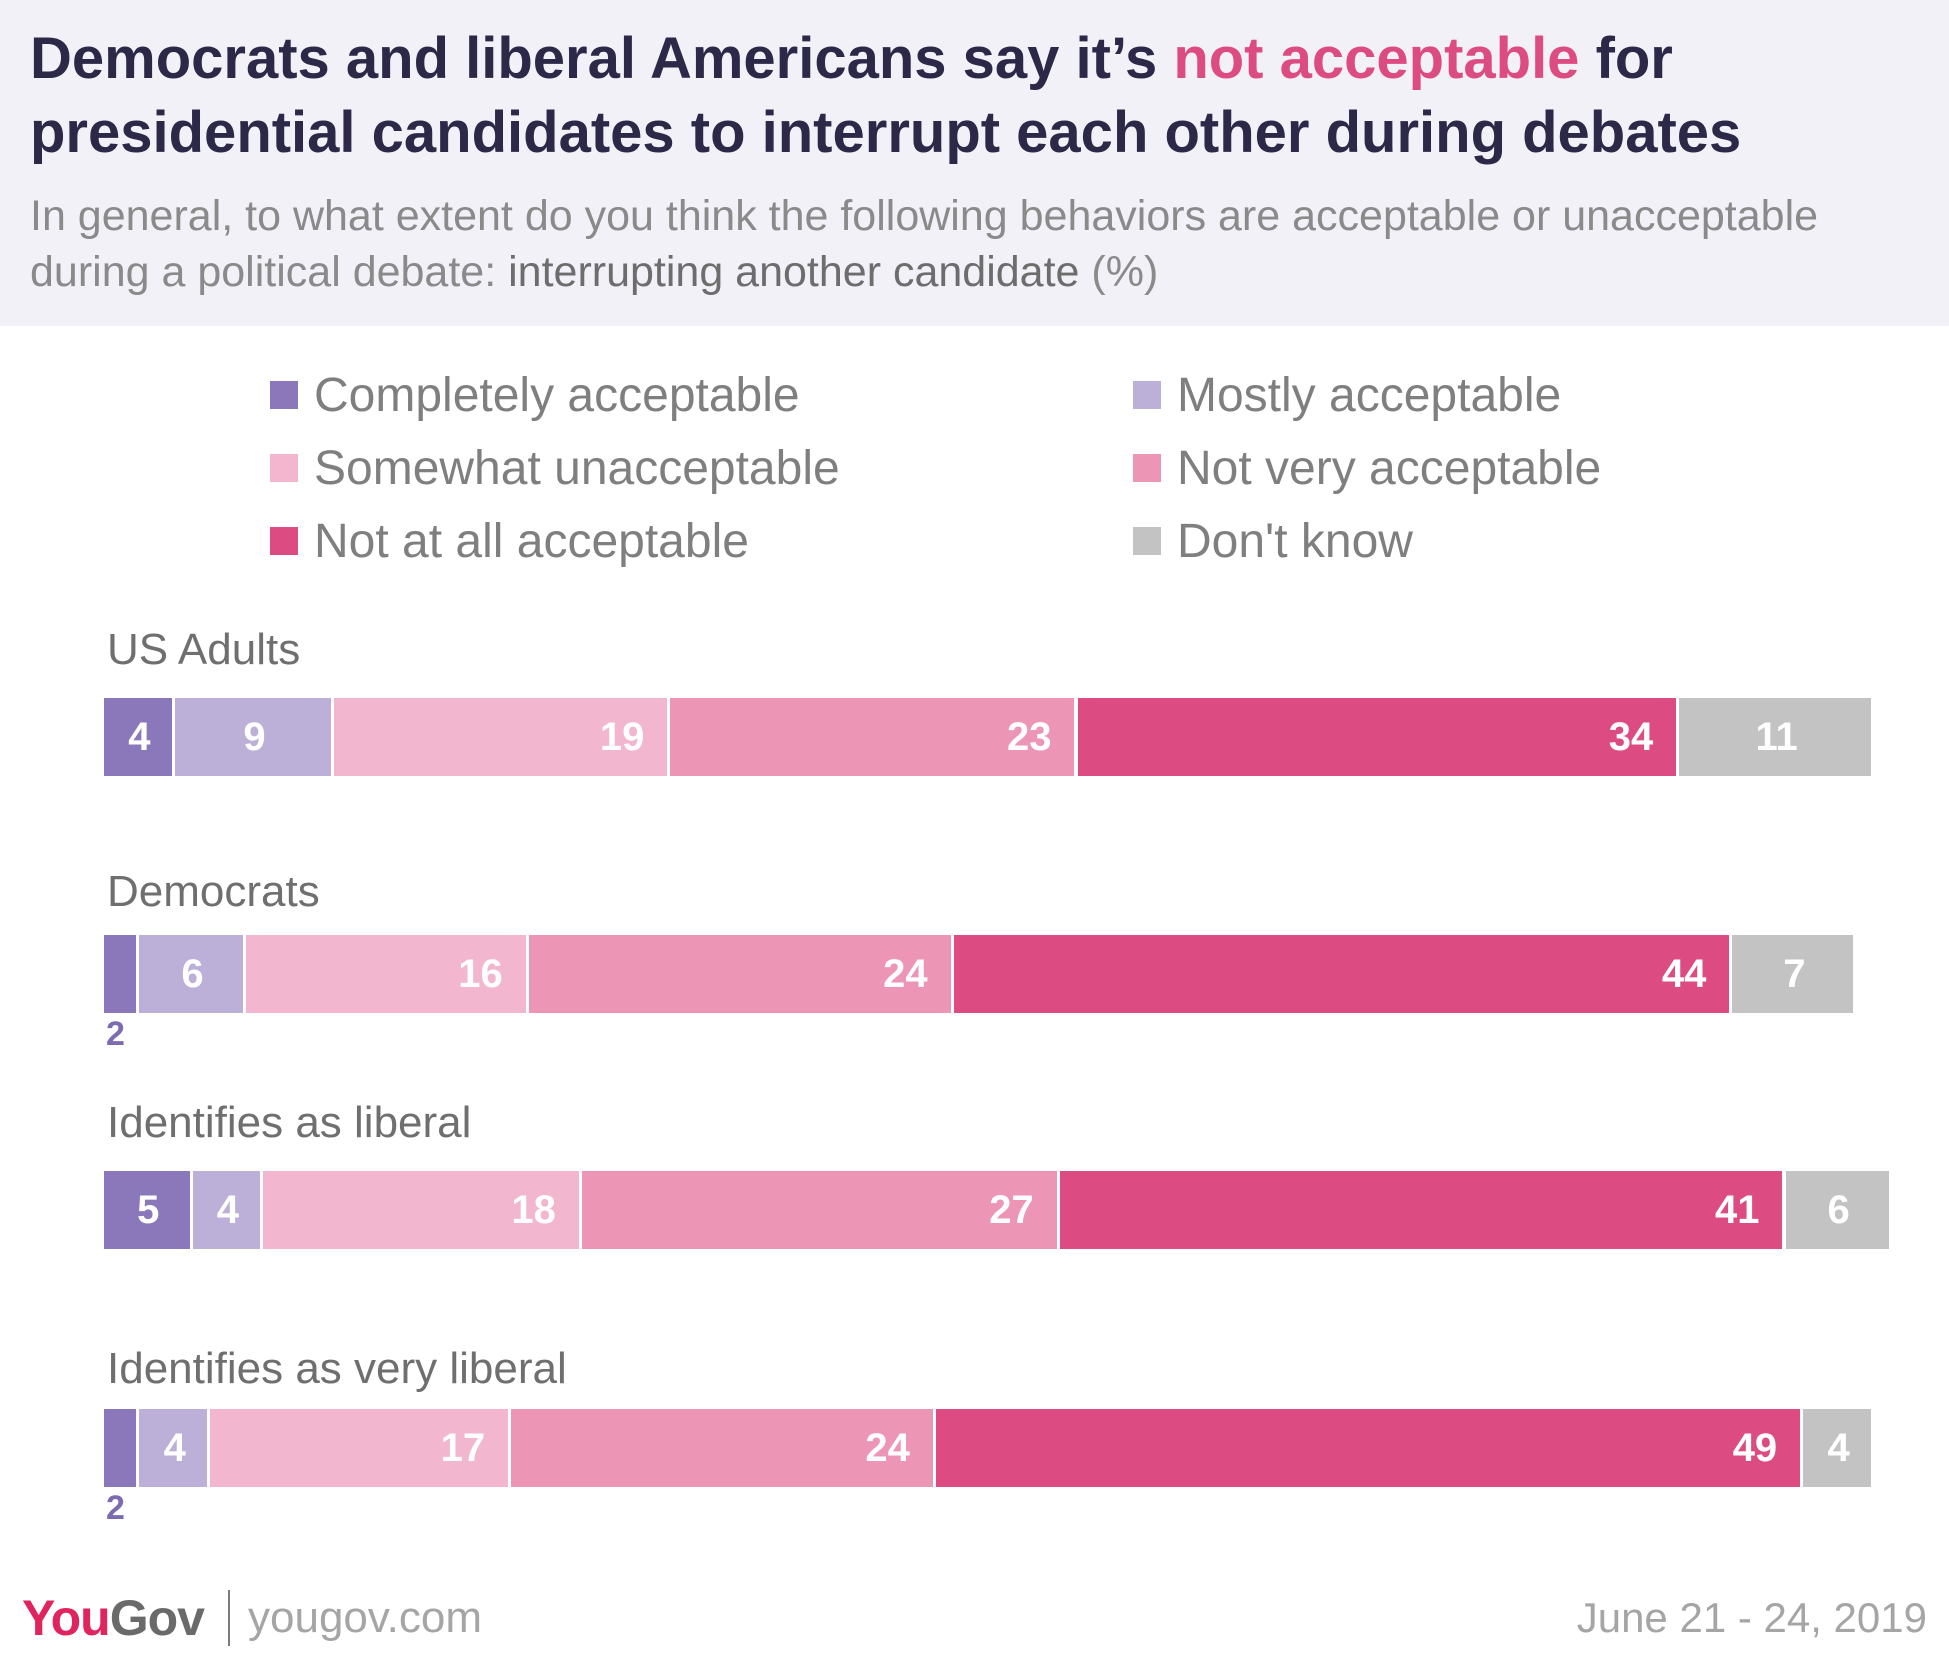 The width and height of the screenshot is (1949, 1660). I want to click on legend-item: Somewhat unacceptable, so click(555, 468).